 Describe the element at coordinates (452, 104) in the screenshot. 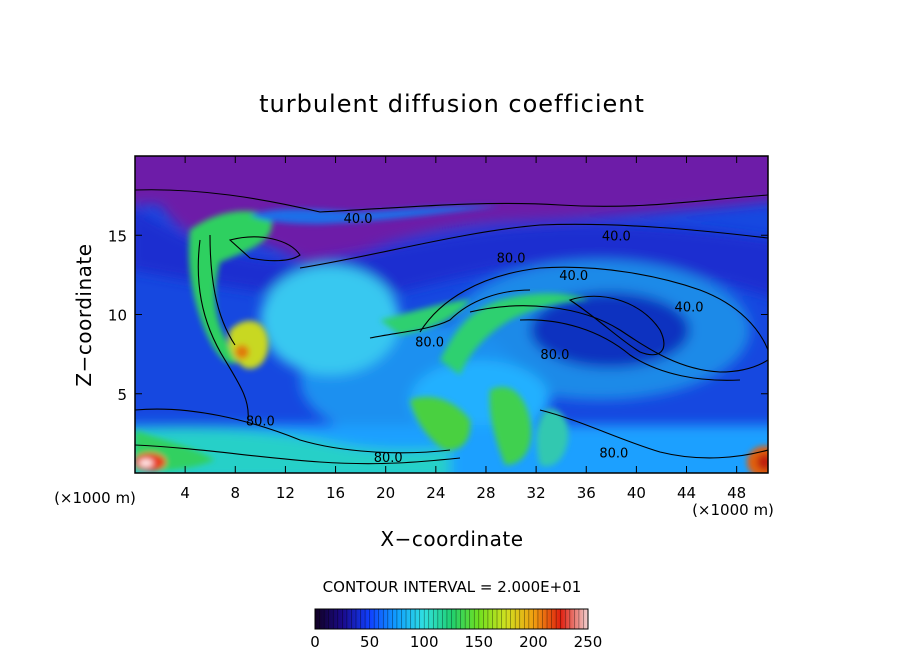

I see `chart-title: turbulent diffusion coefficient` at that location.